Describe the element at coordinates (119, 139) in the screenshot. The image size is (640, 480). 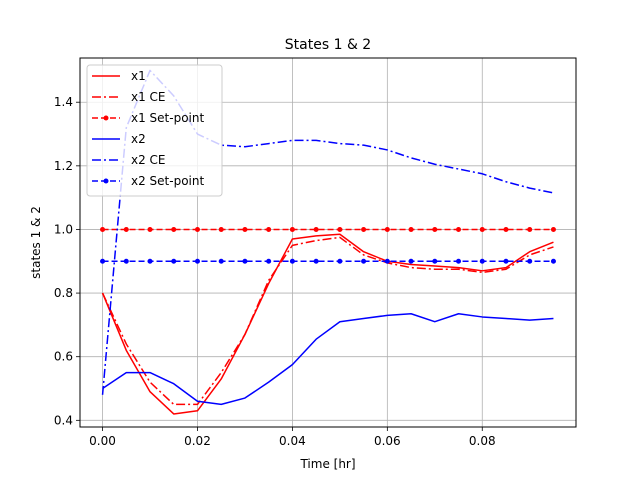
I see `legend-entry-x2: x2` at that location.